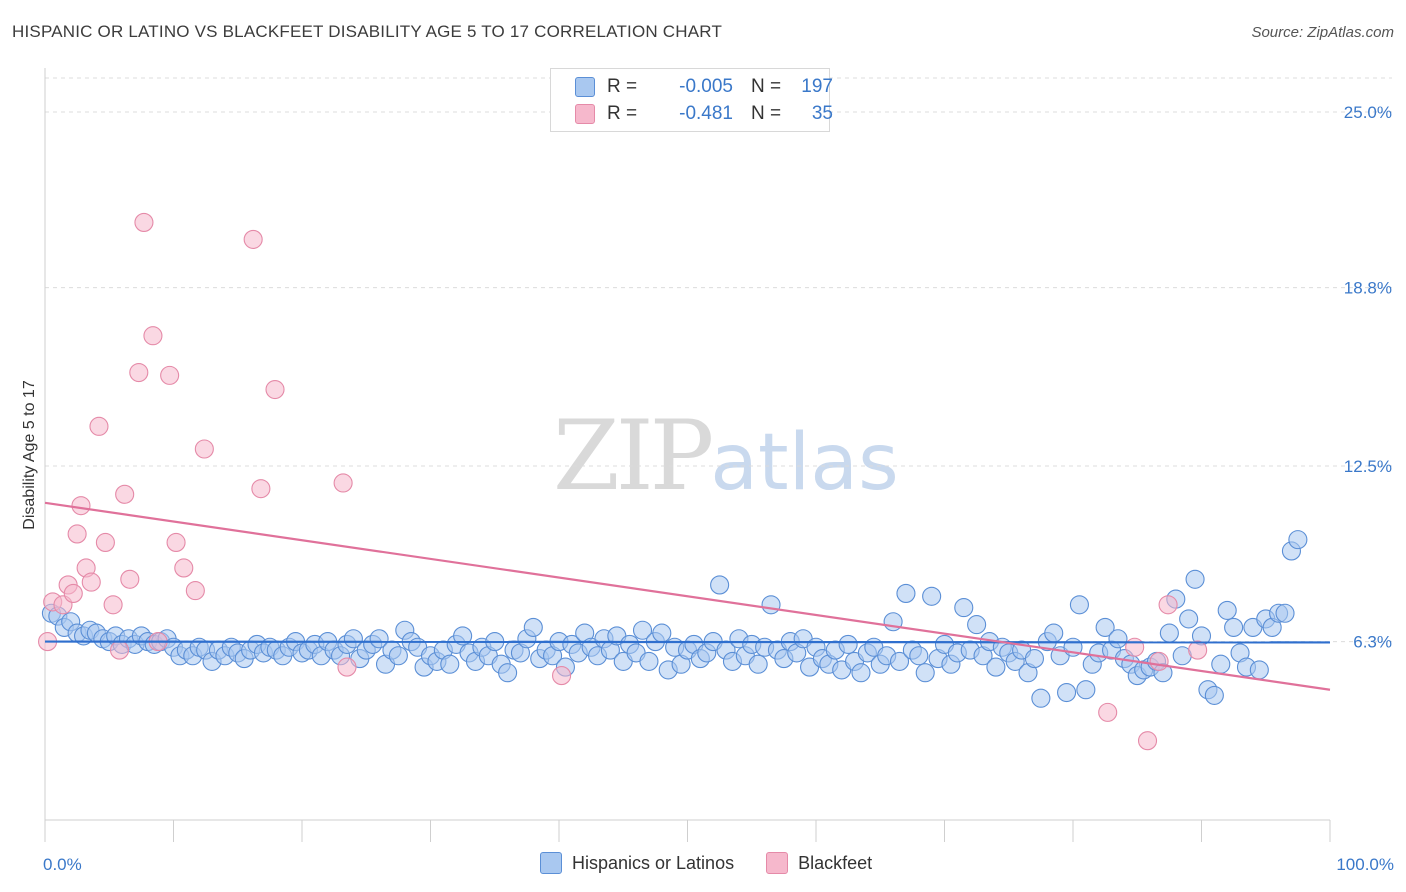 The image size is (1406, 892). What do you see at coordinates (687, 642) in the screenshot?
I see `trend-line` at bounding box center [687, 642].